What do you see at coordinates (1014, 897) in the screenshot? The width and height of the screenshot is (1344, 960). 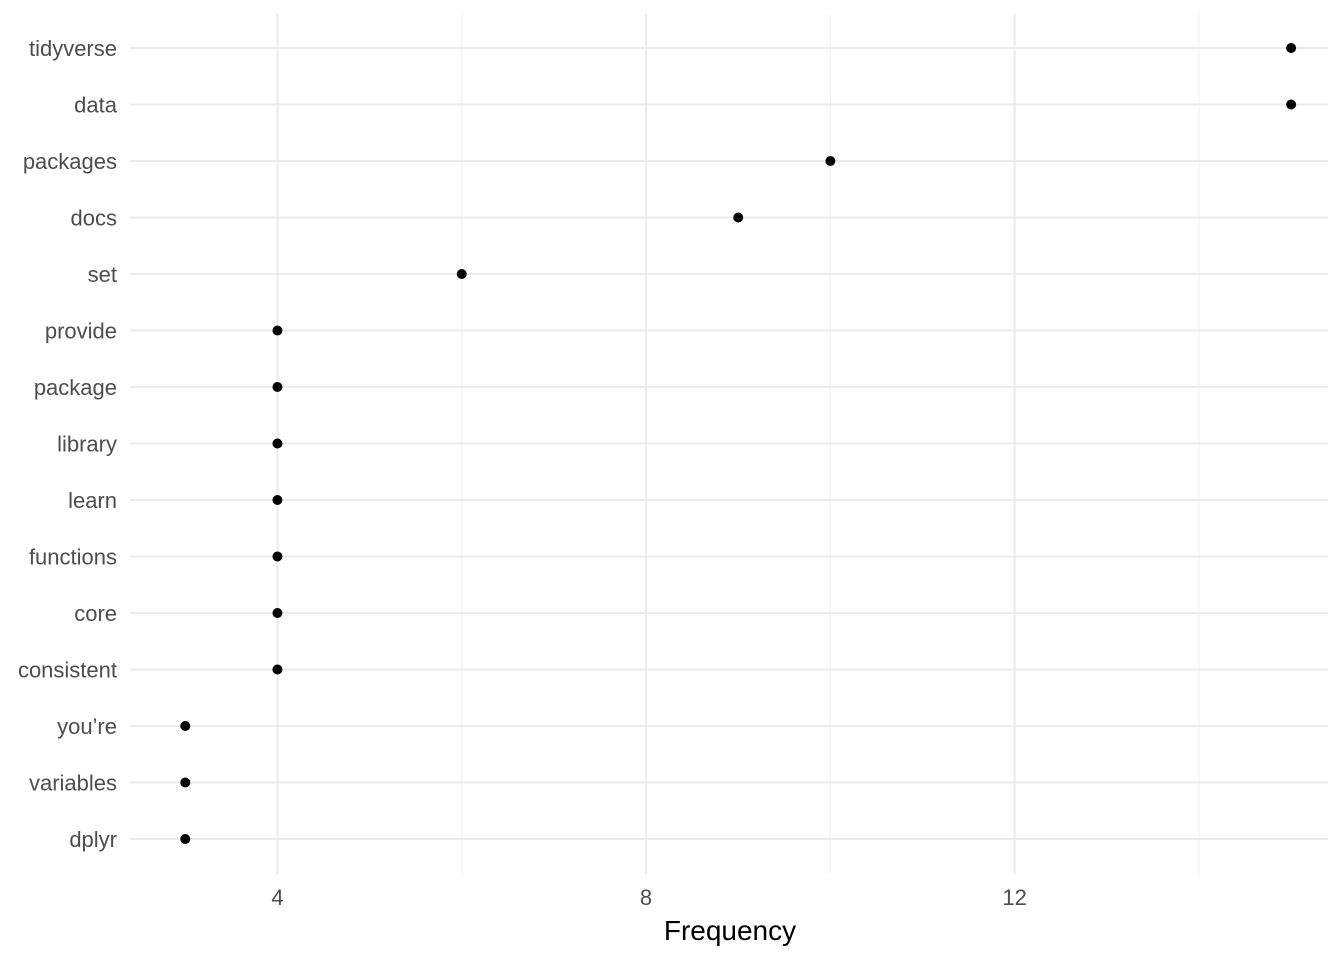 I see `x-tick-label: 12` at bounding box center [1014, 897].